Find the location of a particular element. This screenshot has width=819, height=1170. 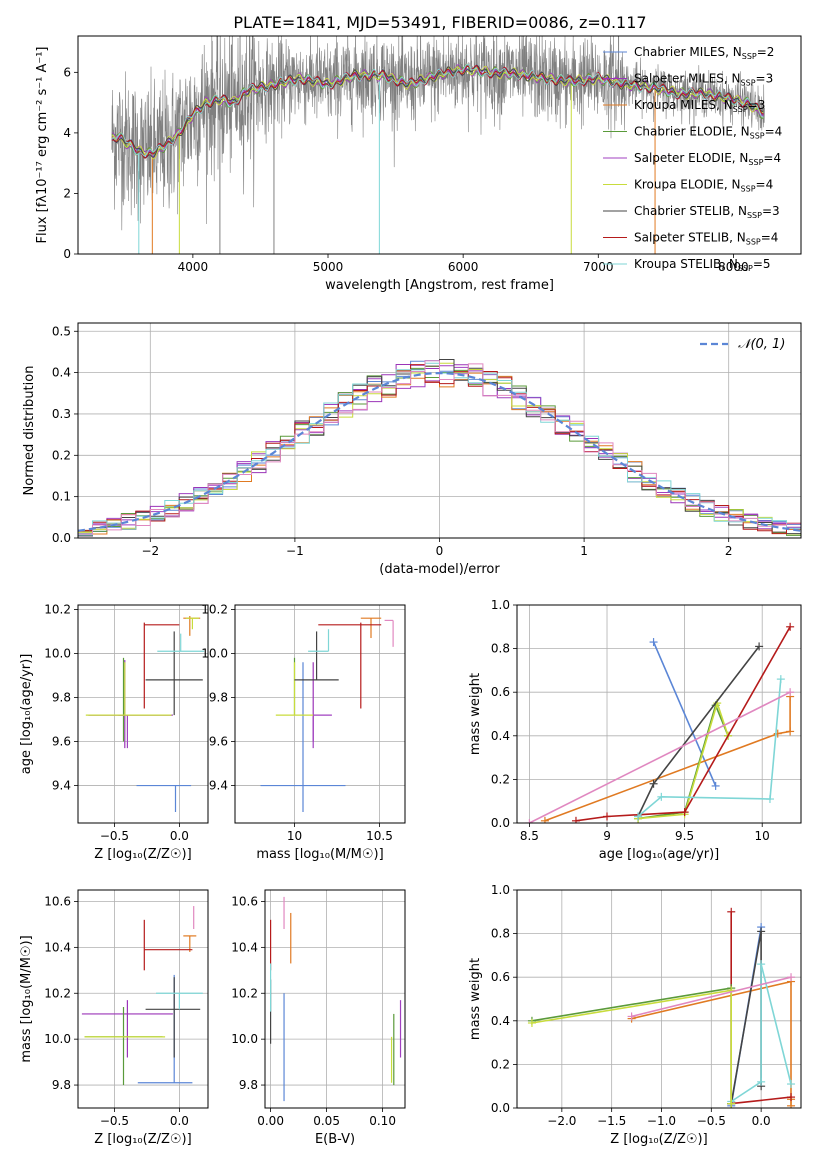

y-tick-label: 10.6 is located at coordinates (57, 901).